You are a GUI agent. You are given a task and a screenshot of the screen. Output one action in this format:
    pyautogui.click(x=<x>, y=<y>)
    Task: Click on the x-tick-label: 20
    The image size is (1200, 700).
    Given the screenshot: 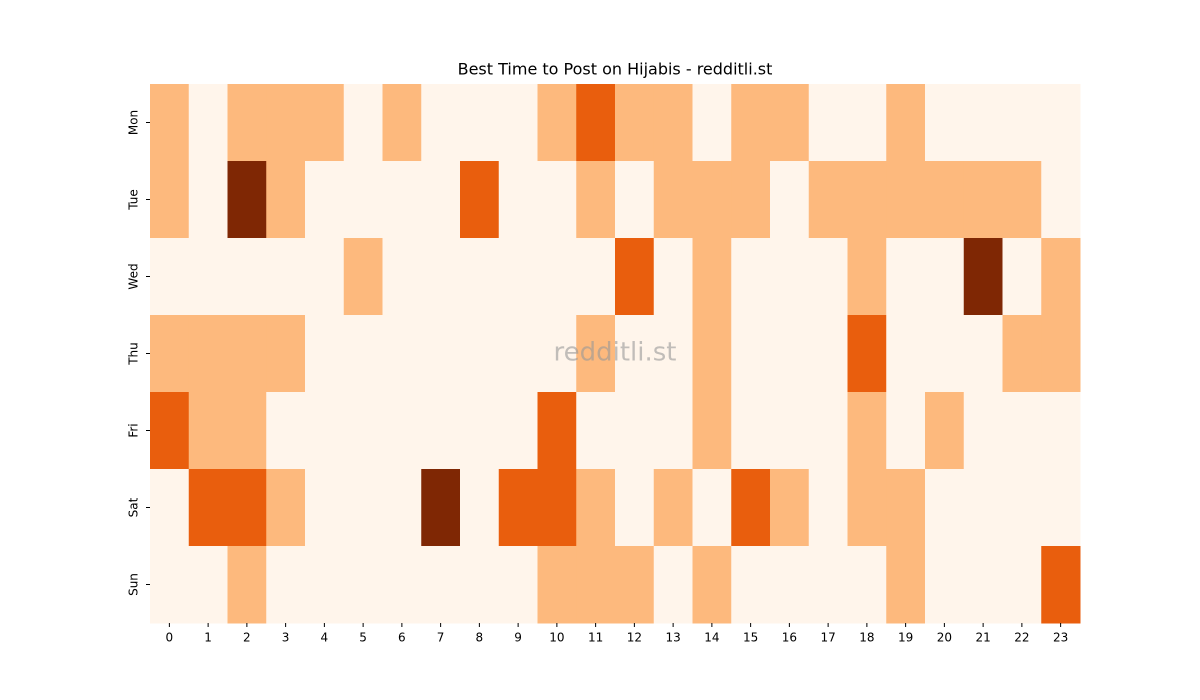 What is the action you would take?
    pyautogui.click(x=944, y=638)
    